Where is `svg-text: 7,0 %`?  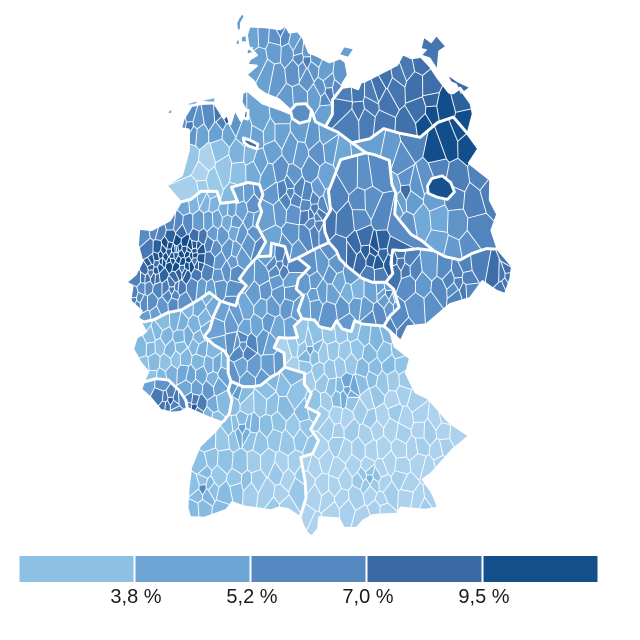 svg-text: 7,0 % is located at coordinates (367, 597).